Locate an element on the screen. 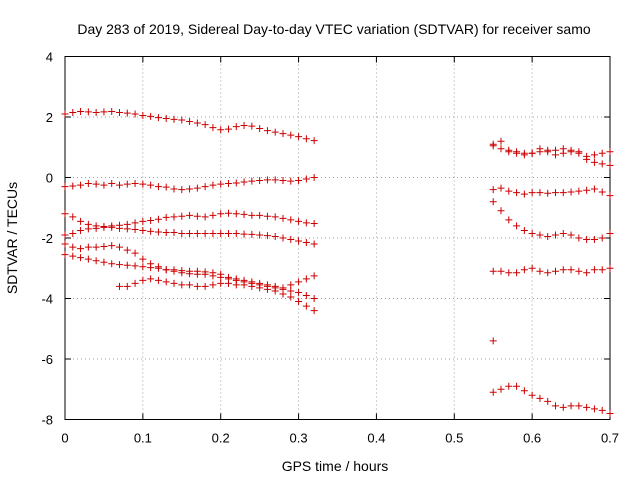 The width and height of the screenshot is (640, 480). x-tick-label: 0 is located at coordinates (64, 438).